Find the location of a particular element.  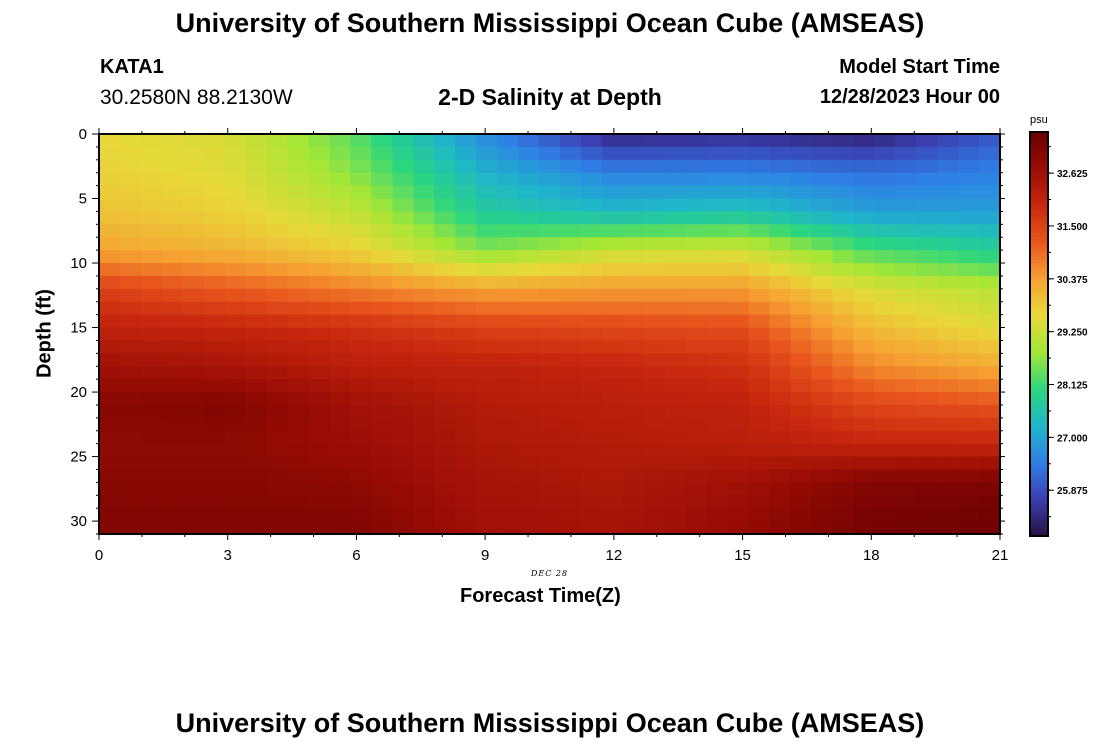

y-tick-label: 5 is located at coordinates (83, 199).